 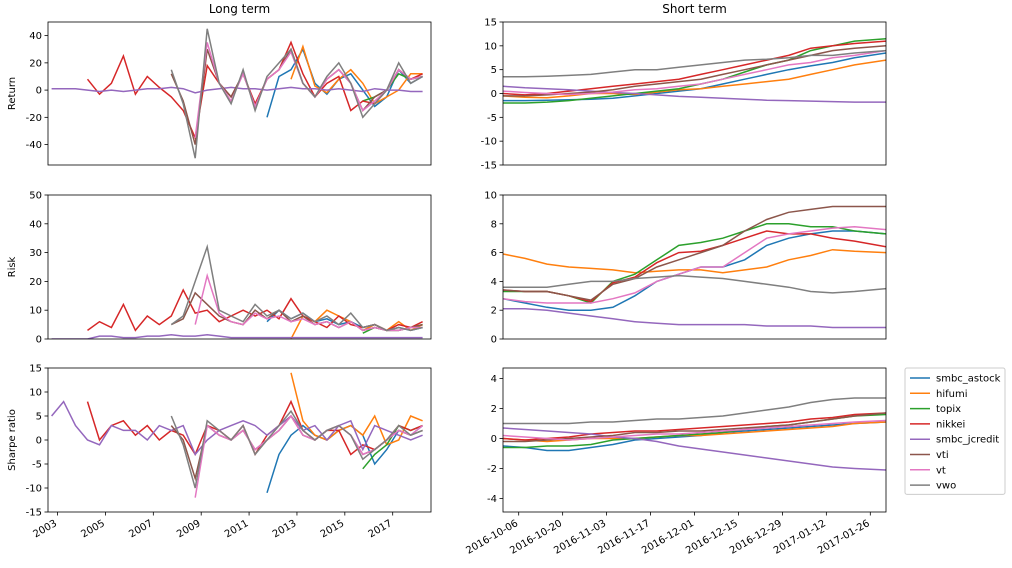 What do you see at coordinates (34, 145) in the screenshot?
I see `y-tick-label: -40` at bounding box center [34, 145].